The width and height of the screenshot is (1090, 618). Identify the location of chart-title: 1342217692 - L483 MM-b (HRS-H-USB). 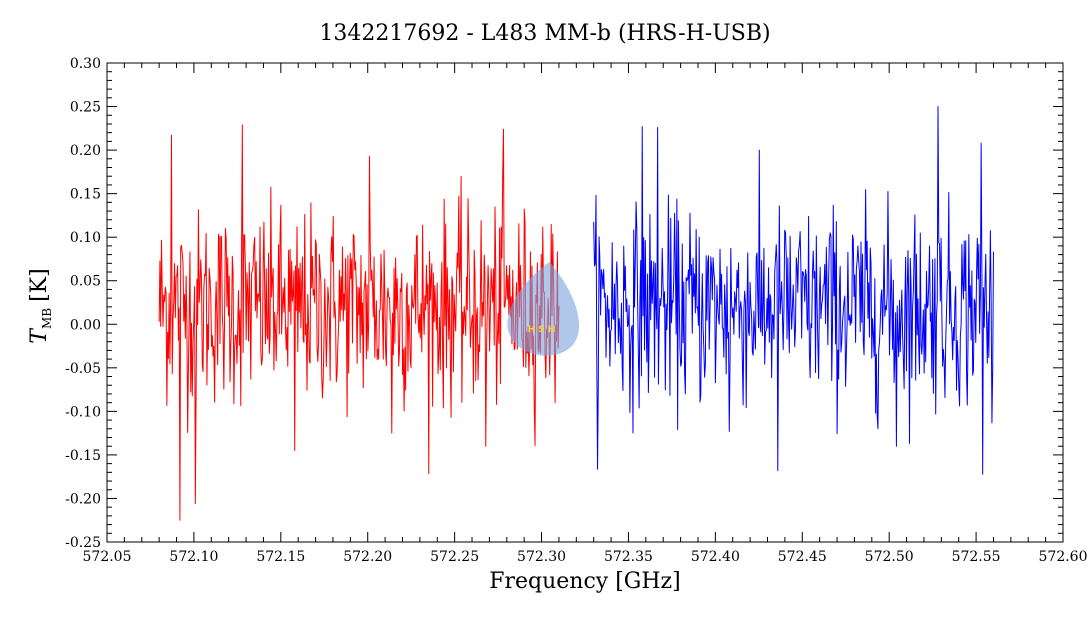
(544, 33).